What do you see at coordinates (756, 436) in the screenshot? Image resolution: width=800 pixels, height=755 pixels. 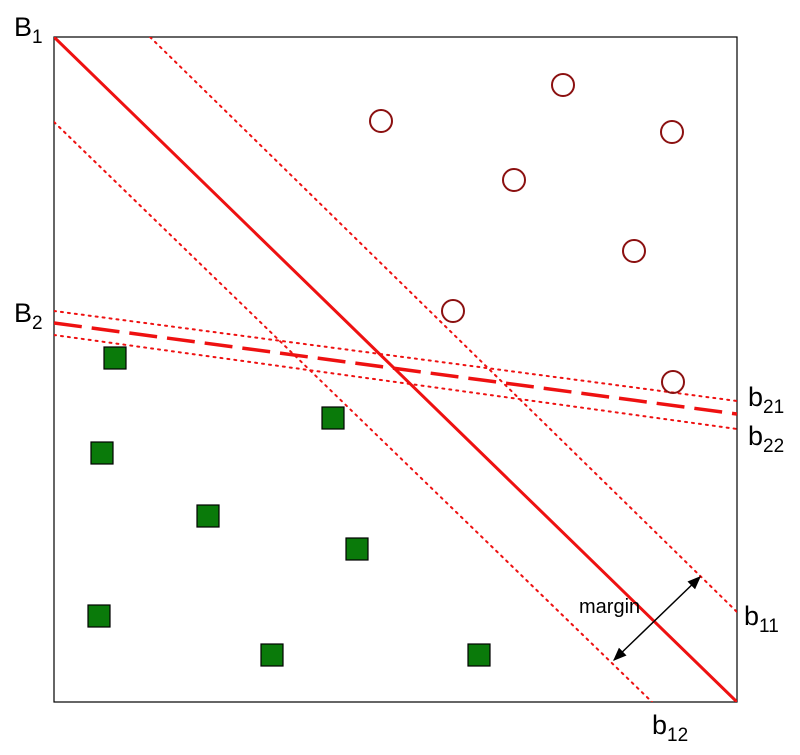 I see `label-b22-main: b` at bounding box center [756, 436].